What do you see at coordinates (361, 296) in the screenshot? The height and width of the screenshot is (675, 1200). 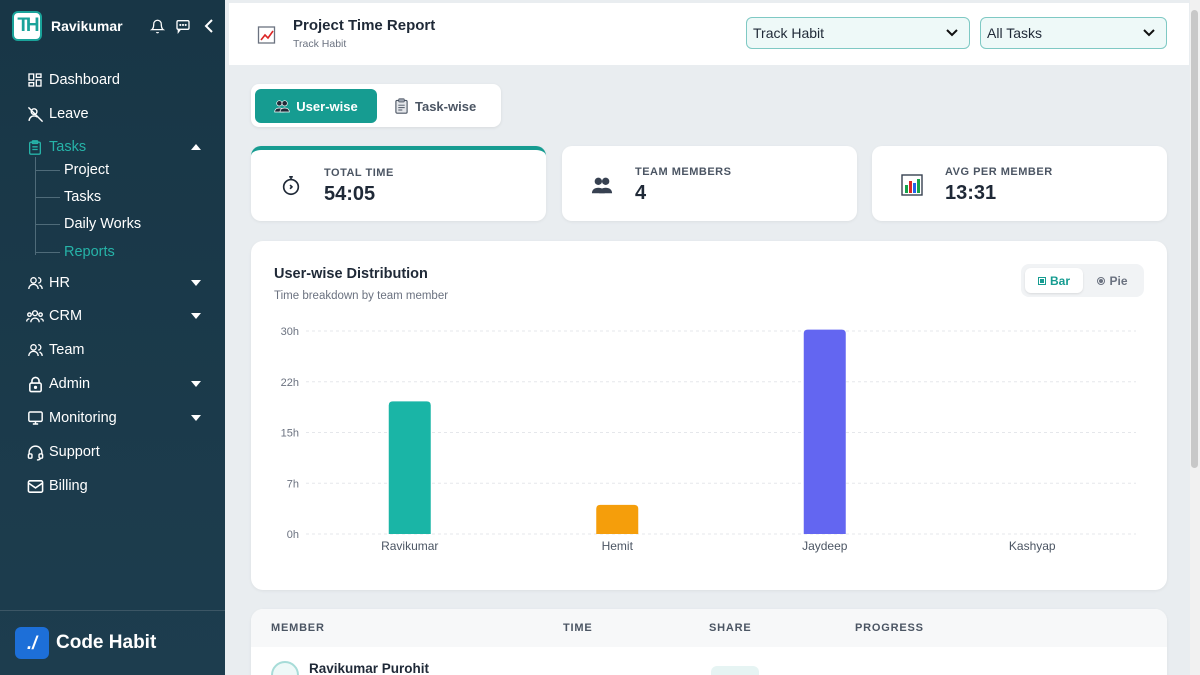 I see `chart-subtitle: Time breakdown by team member` at bounding box center [361, 296].